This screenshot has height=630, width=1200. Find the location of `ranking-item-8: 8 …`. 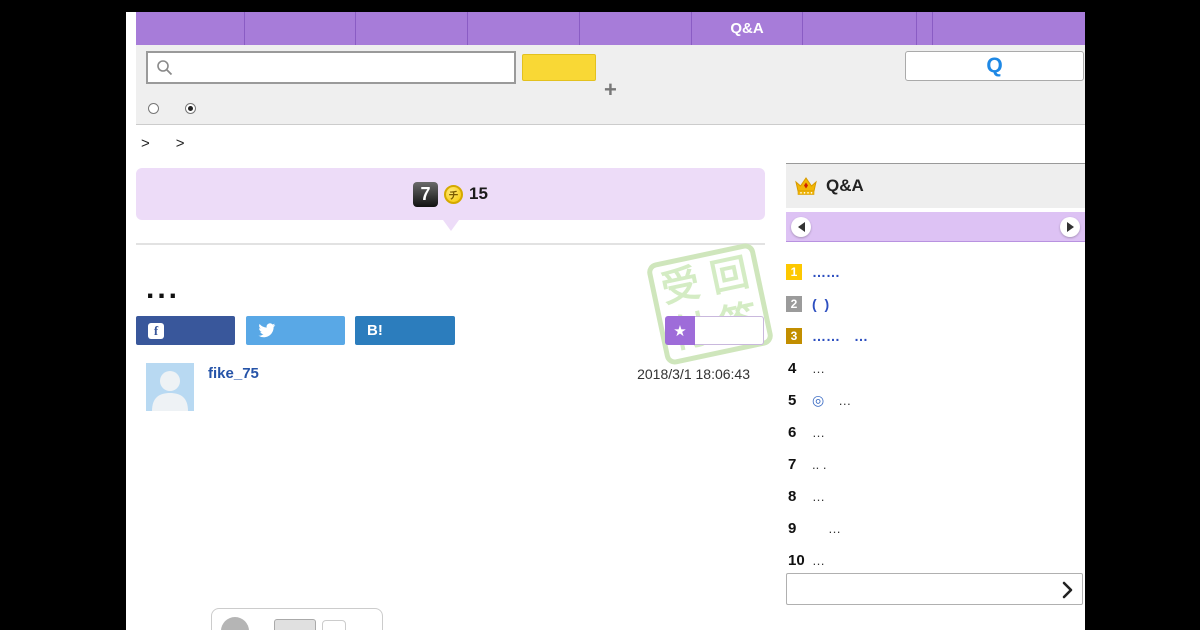

ranking-item-8: 8 … is located at coordinates (935, 496).